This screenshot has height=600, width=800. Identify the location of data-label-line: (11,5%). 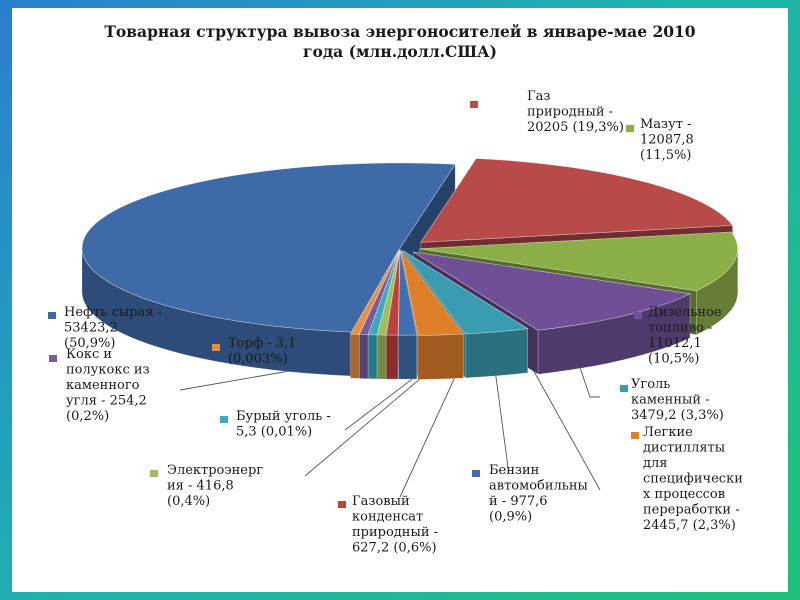
(665, 155).